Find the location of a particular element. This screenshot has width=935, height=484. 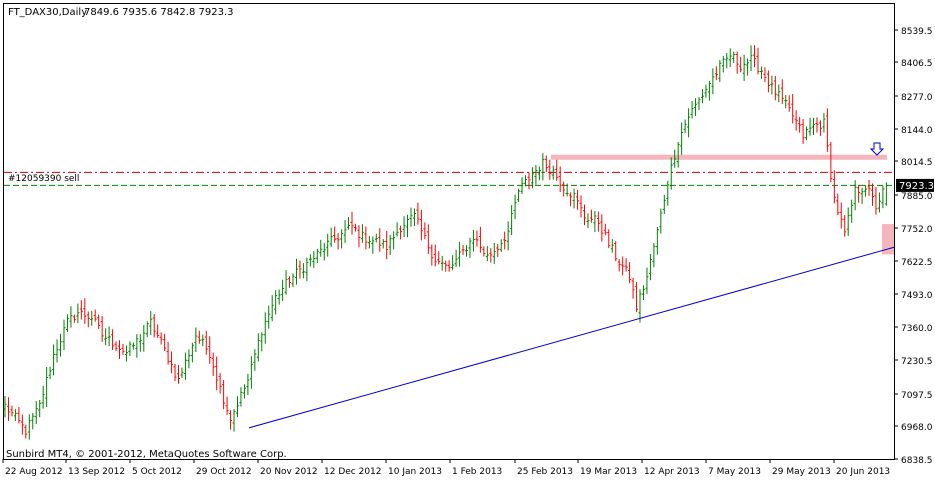

price-tick-label: 7230.5 is located at coordinates (917, 362).